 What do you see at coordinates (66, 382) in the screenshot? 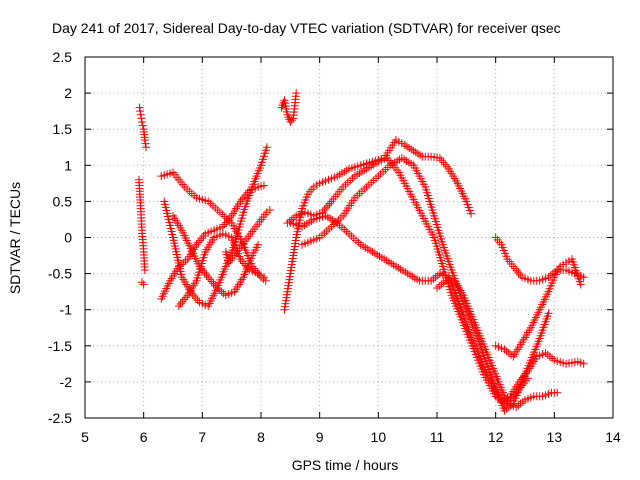
I see `y-tick-label: -2` at bounding box center [66, 382].